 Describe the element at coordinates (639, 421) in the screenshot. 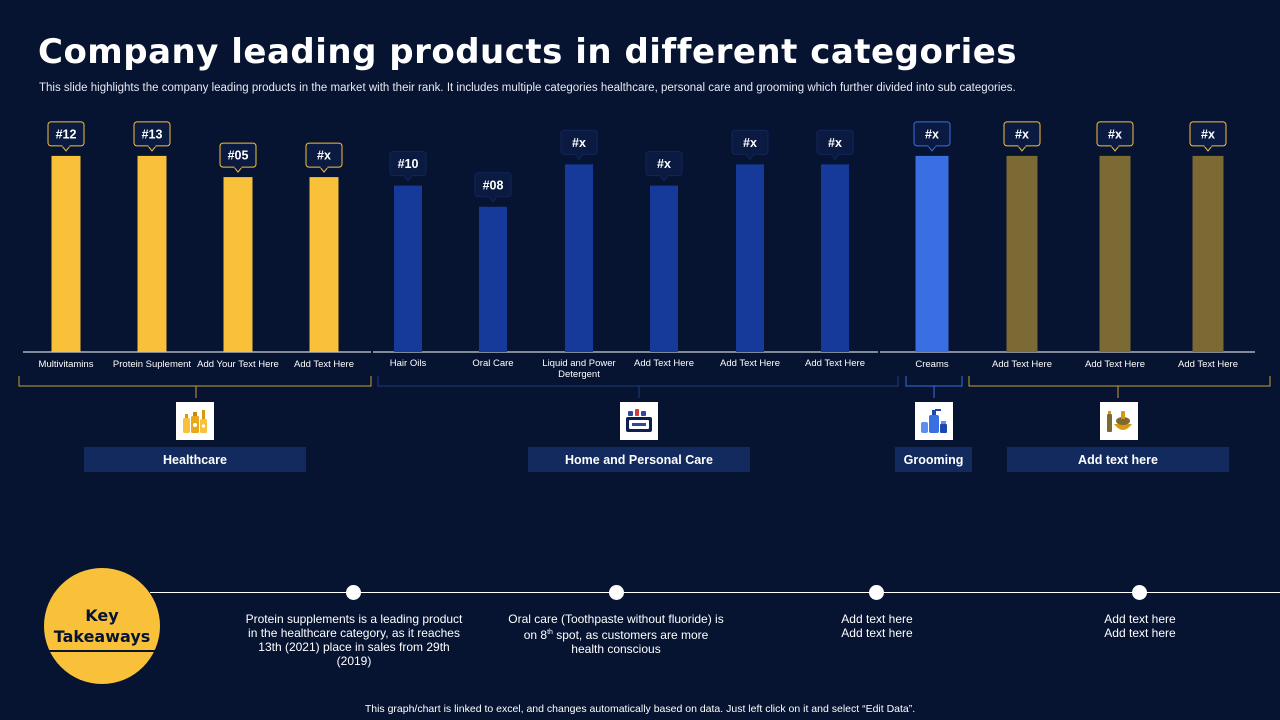

I see `detergent-icon` at that location.